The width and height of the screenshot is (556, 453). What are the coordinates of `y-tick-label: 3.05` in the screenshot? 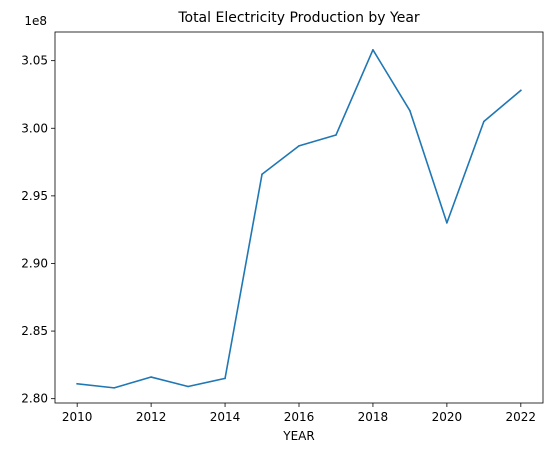 It's located at (34, 61).